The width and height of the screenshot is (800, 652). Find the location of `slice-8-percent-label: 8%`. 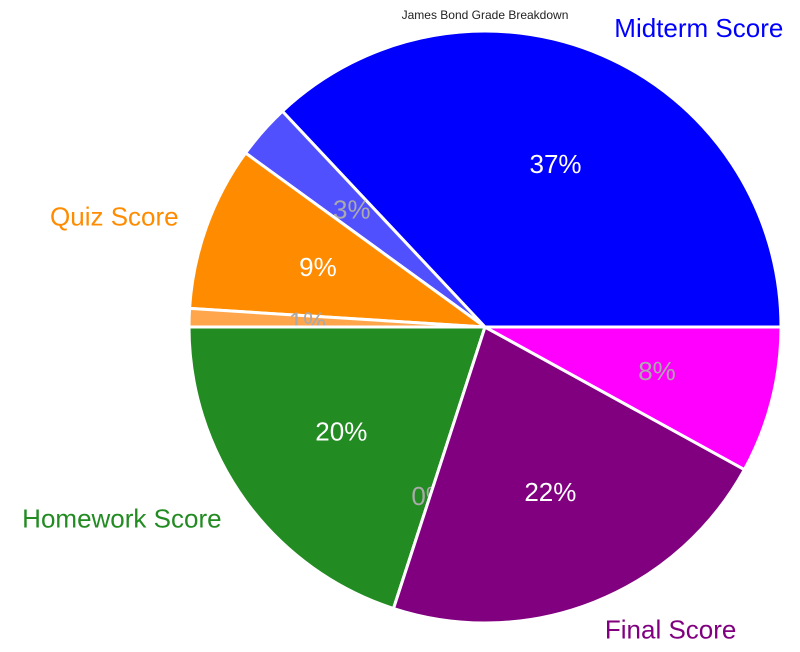

slice-8-percent-label: 8% is located at coordinates (657, 371).